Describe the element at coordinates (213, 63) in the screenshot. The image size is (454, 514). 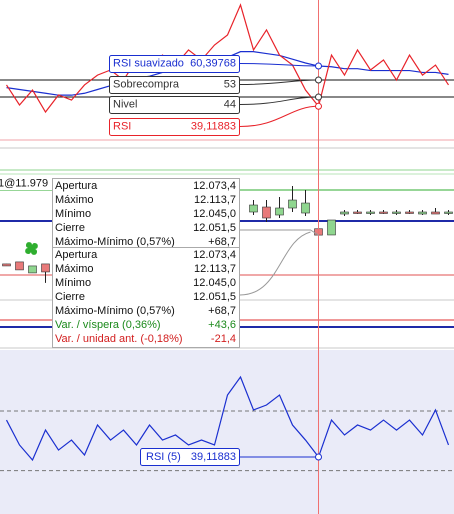
I see `legend-value: 60,39768` at that location.